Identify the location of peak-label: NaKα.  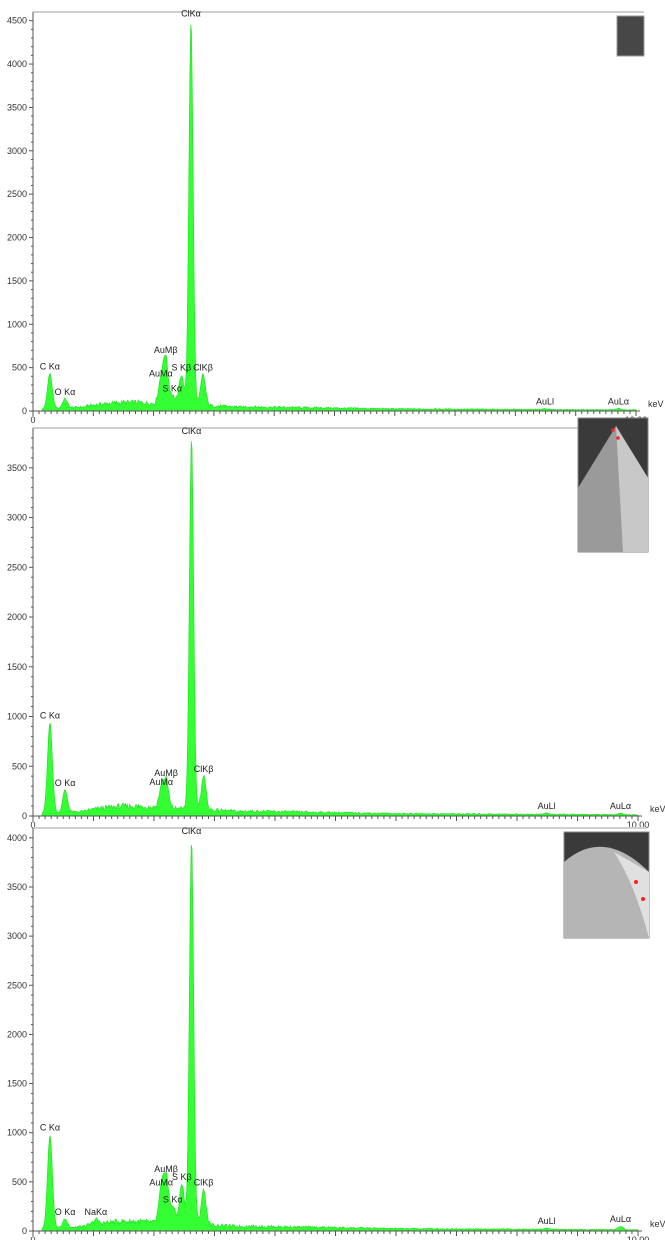
(96, 1212).